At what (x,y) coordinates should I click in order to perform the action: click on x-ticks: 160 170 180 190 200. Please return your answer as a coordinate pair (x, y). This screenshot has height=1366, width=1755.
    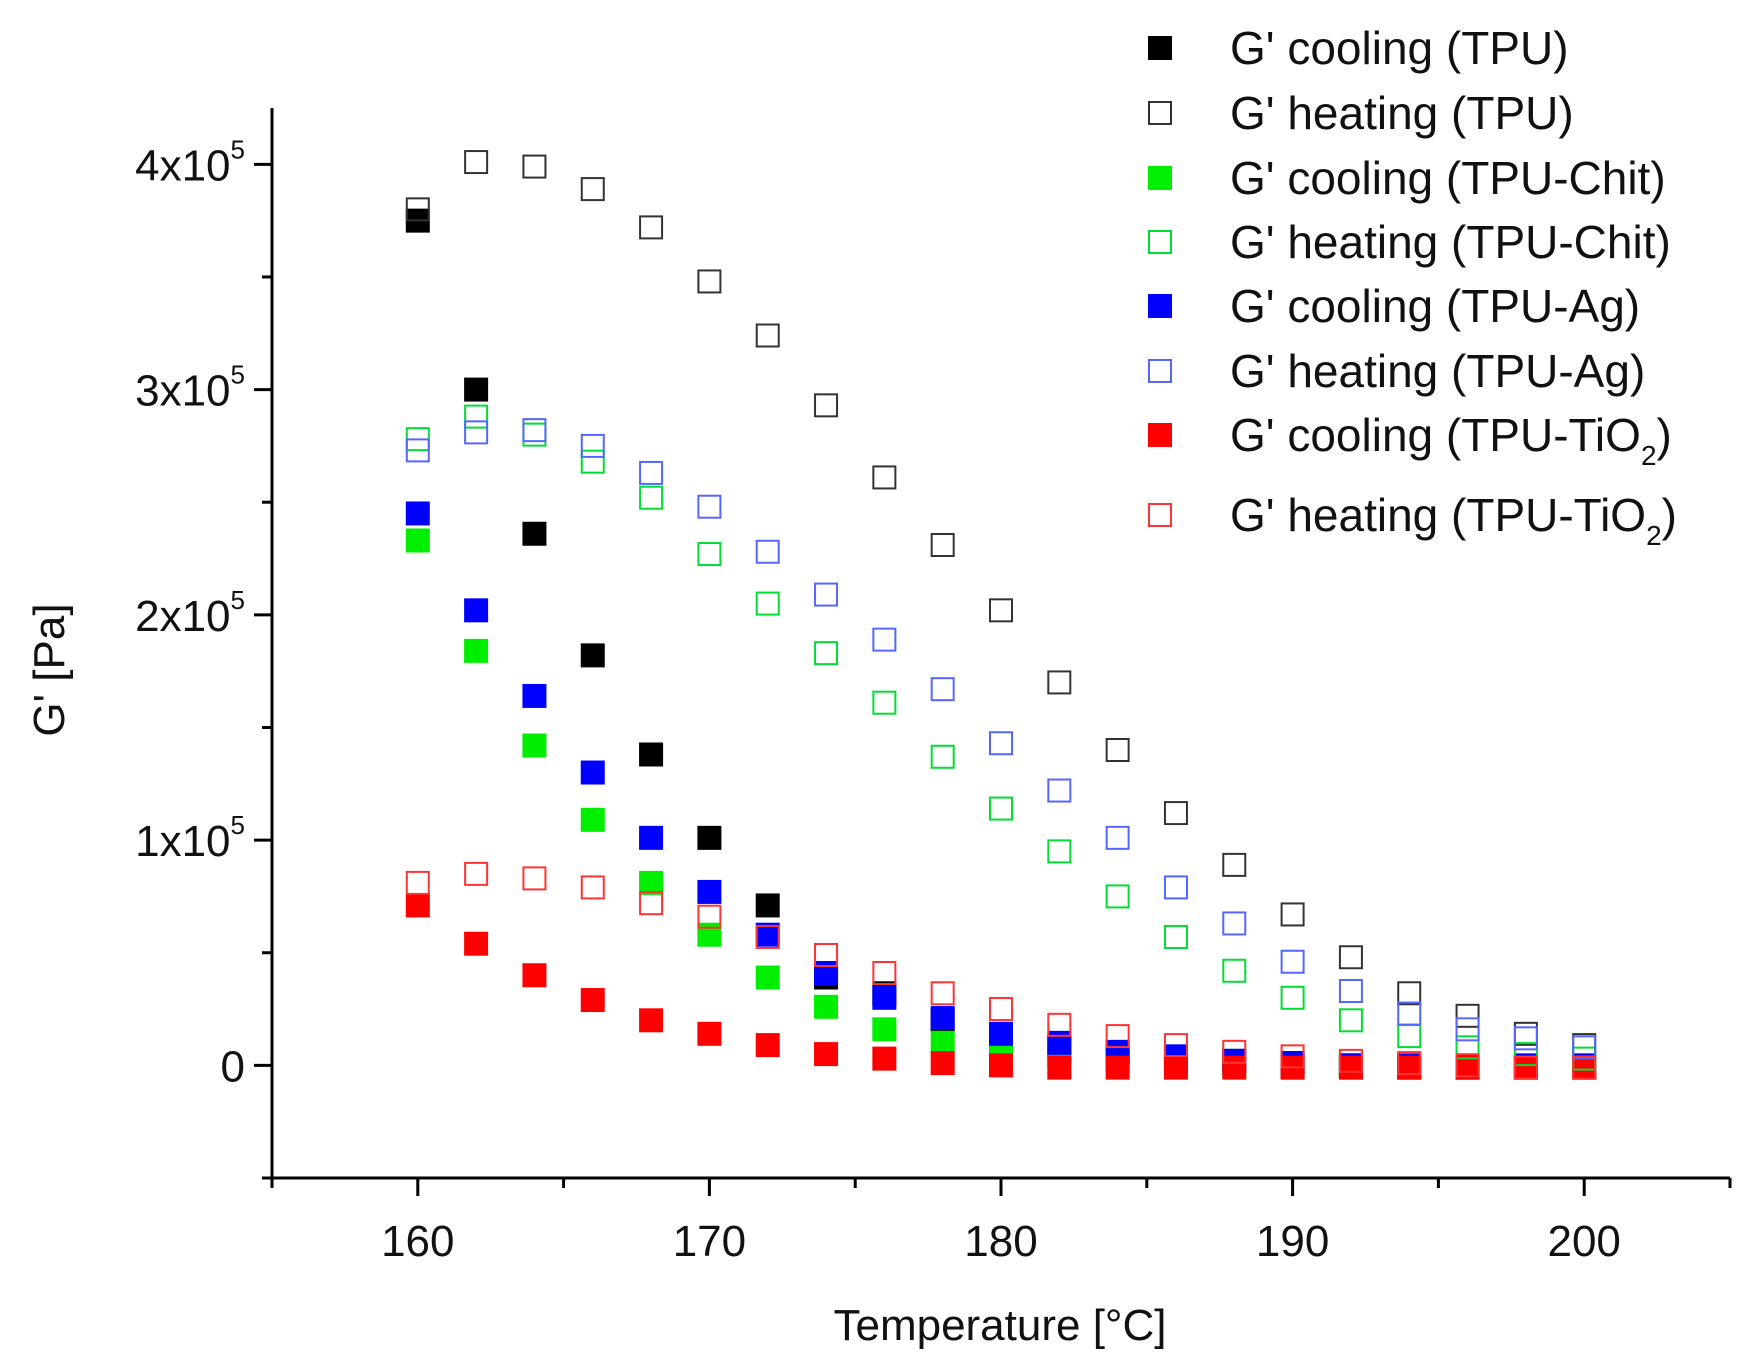
    Looking at the image, I should click on (1001, 1222).